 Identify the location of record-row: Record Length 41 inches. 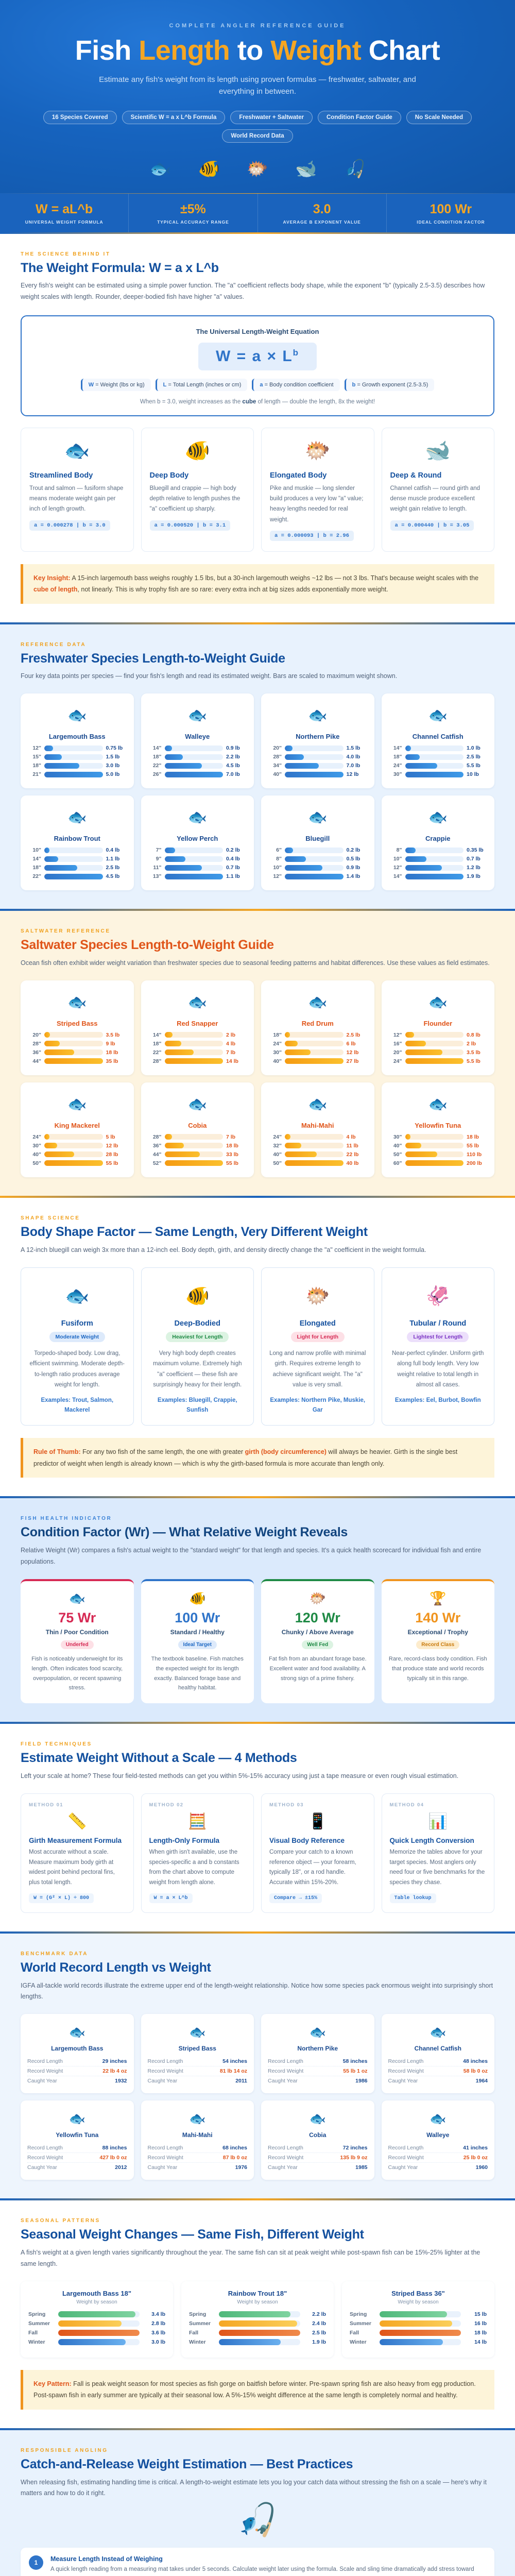
(438, 2148).